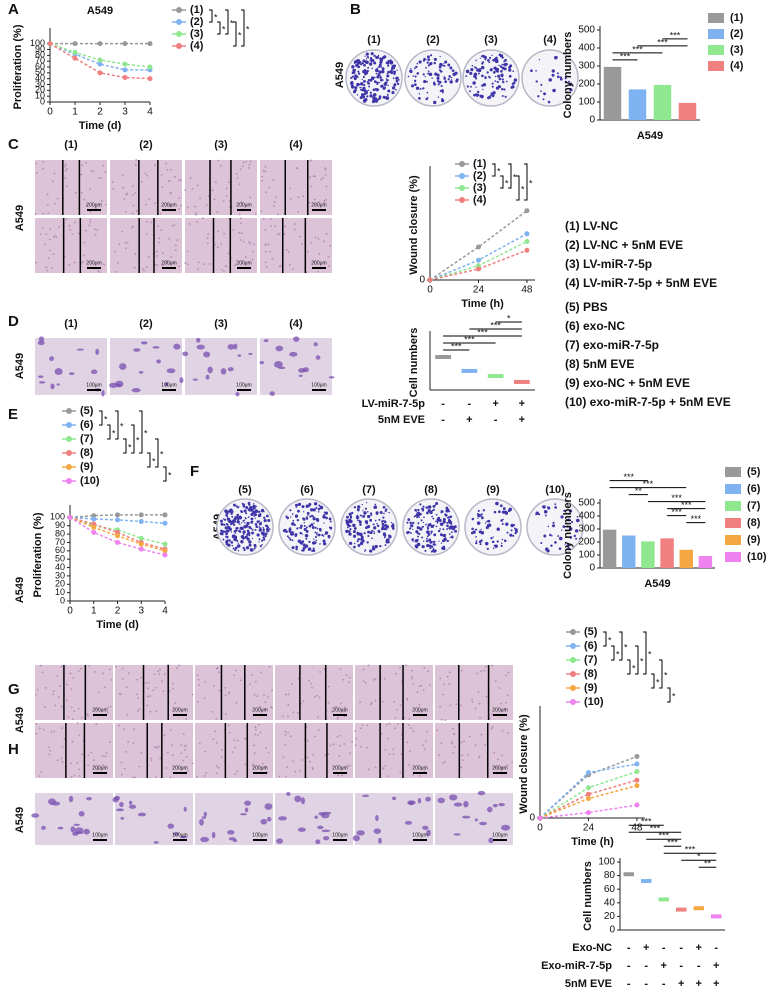 The height and width of the screenshot is (1000, 767). What do you see at coordinates (60, 559) in the screenshot?
I see `y-tick-label: 50` at bounding box center [60, 559].